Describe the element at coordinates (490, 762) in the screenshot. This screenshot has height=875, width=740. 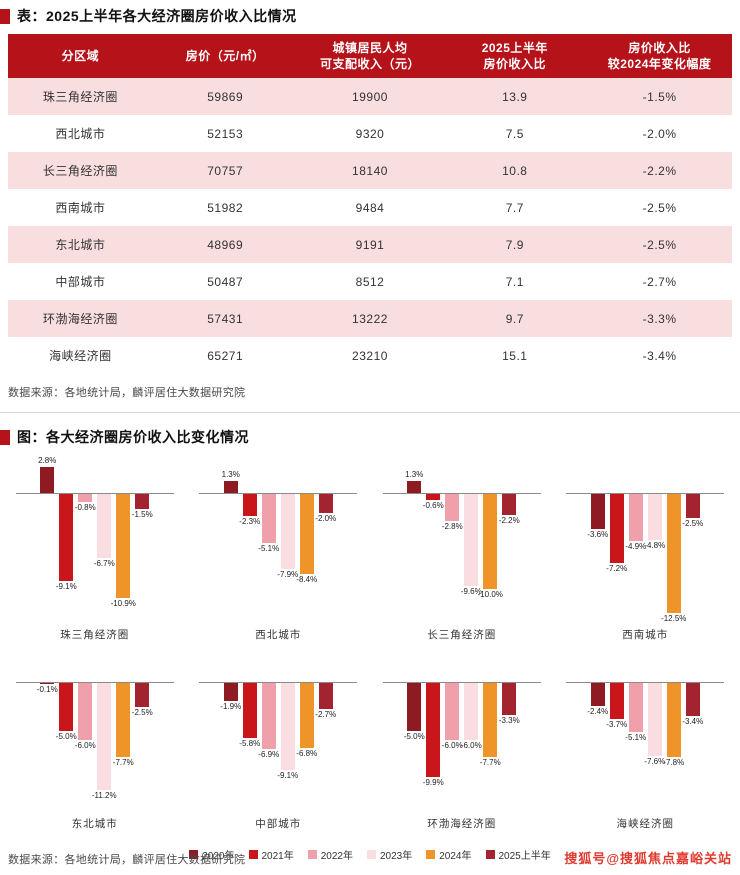
I see `bar-value-label: -7.7%` at that location.